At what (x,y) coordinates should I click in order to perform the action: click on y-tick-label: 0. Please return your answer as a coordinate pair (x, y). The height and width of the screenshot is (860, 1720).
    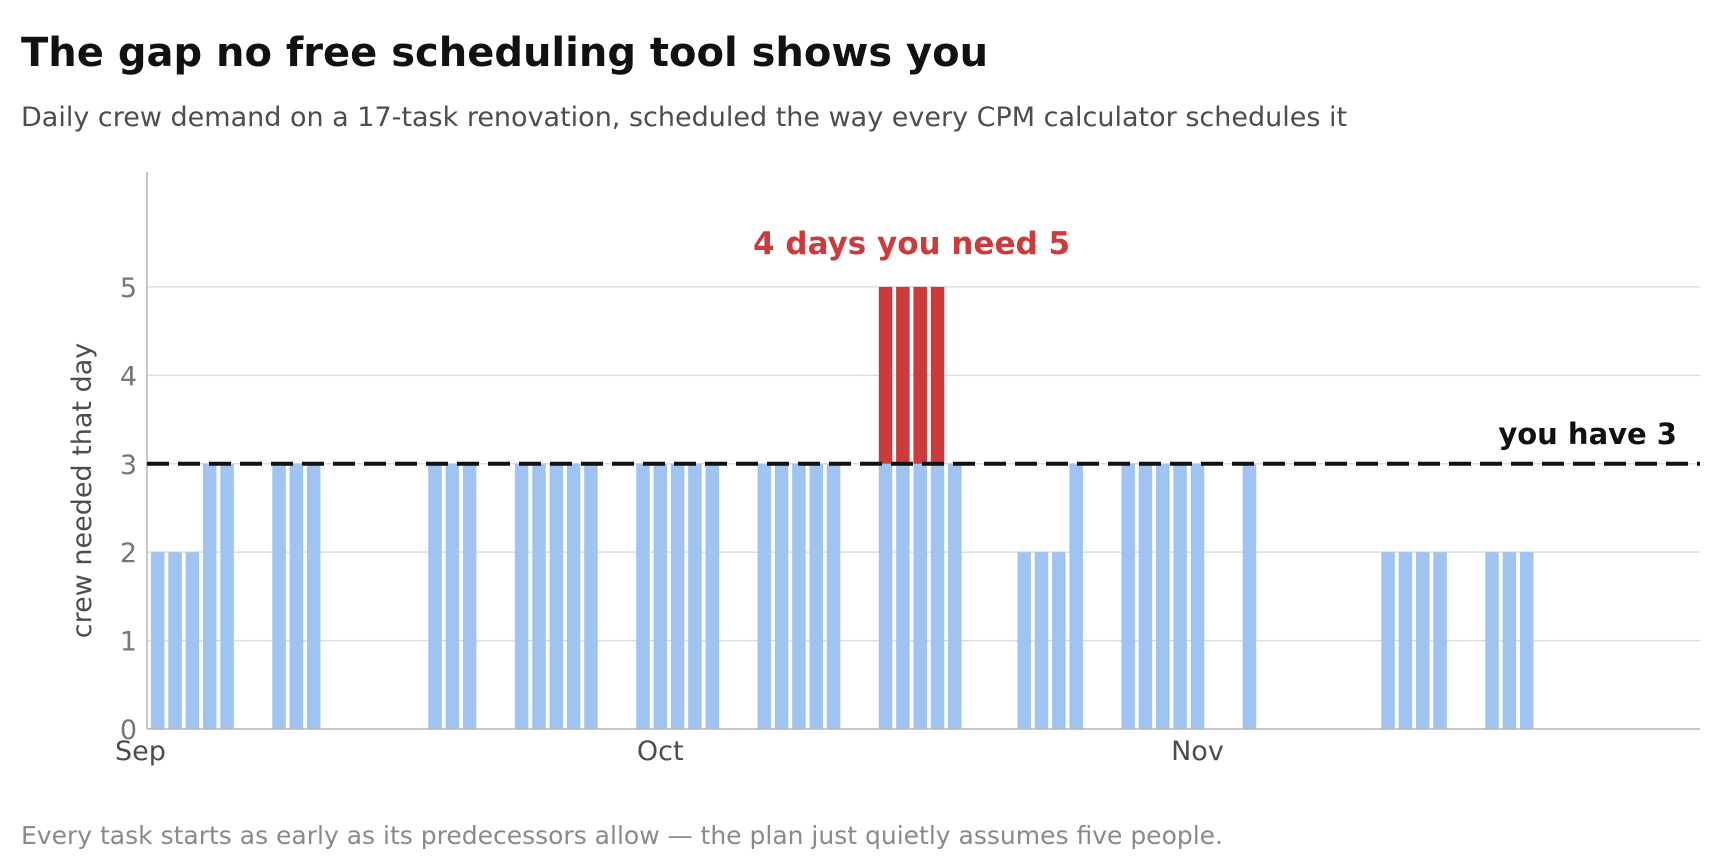
    Looking at the image, I should click on (128, 730).